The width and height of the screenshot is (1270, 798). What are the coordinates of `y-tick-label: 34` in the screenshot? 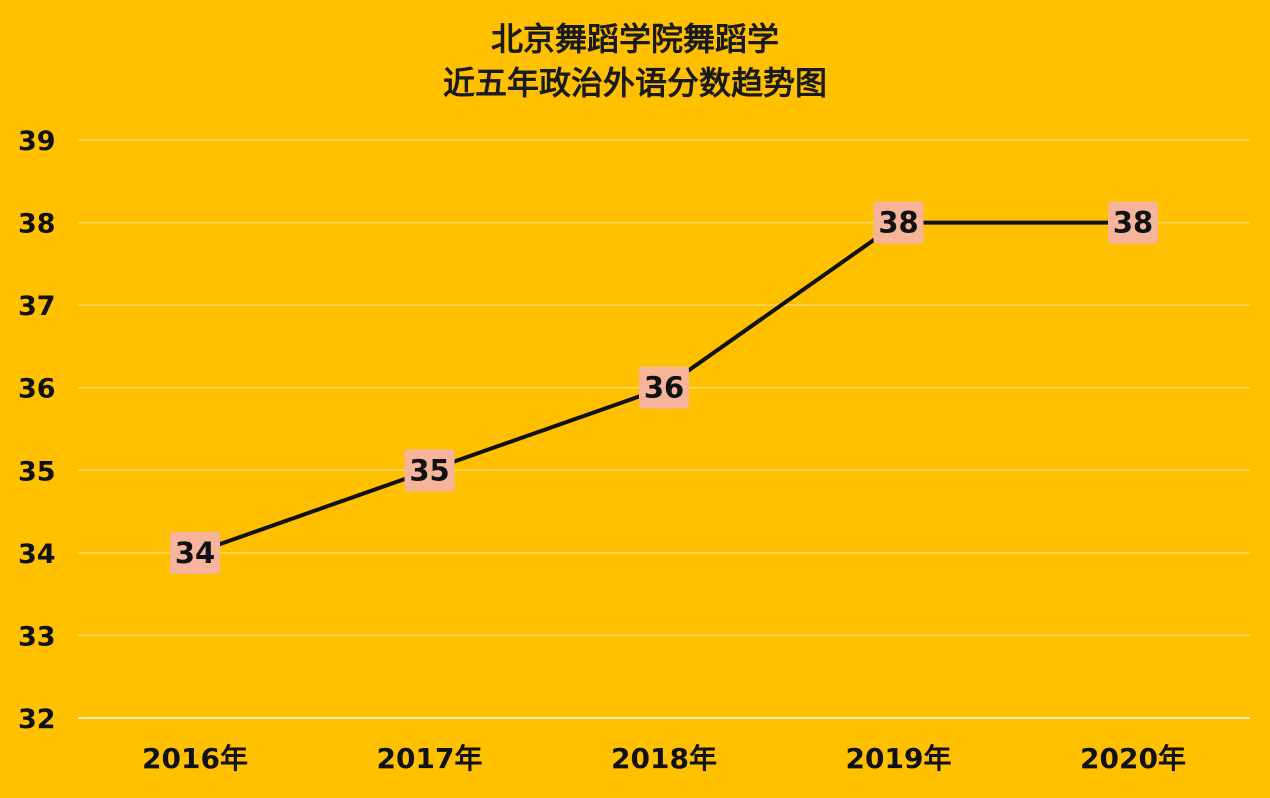 It's located at (37, 554).